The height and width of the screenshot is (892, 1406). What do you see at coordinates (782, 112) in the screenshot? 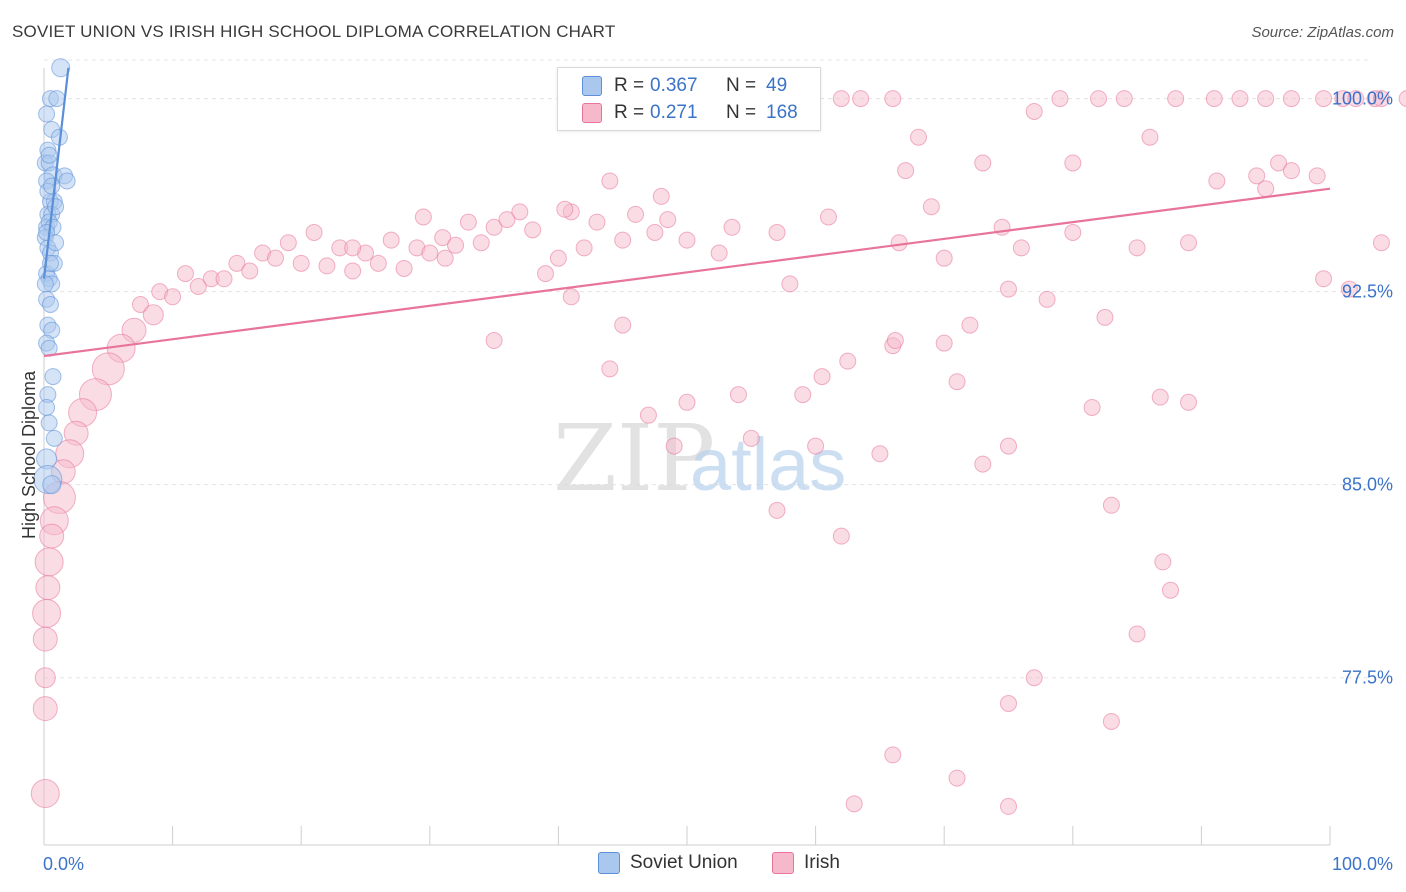
I see `legend-n-value: 168` at bounding box center [782, 112].